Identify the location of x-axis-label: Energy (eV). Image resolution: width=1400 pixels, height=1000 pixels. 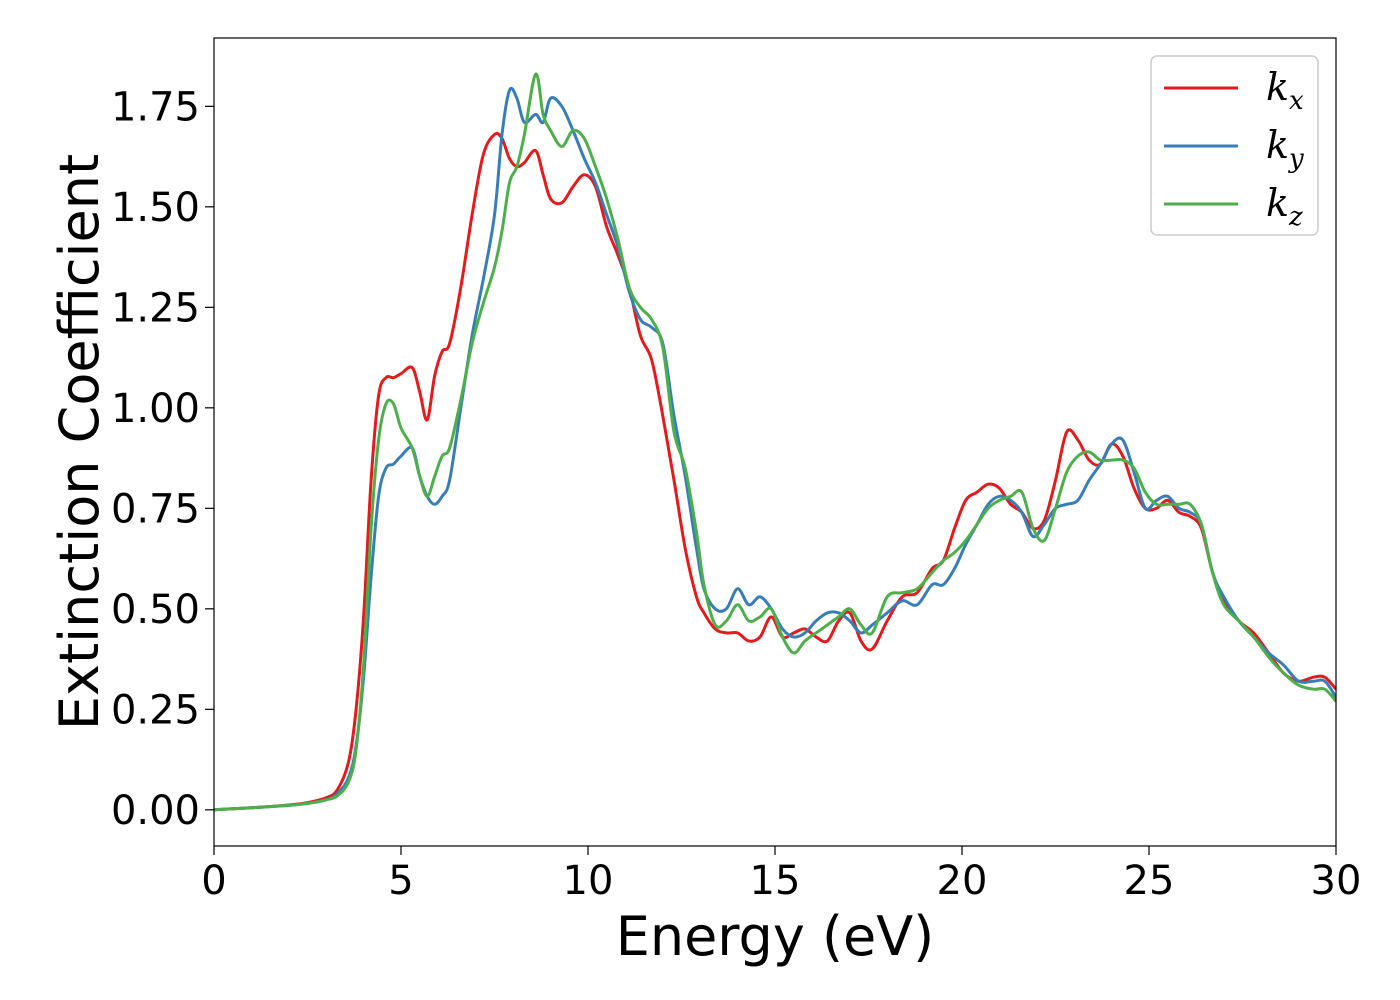
(775, 936).